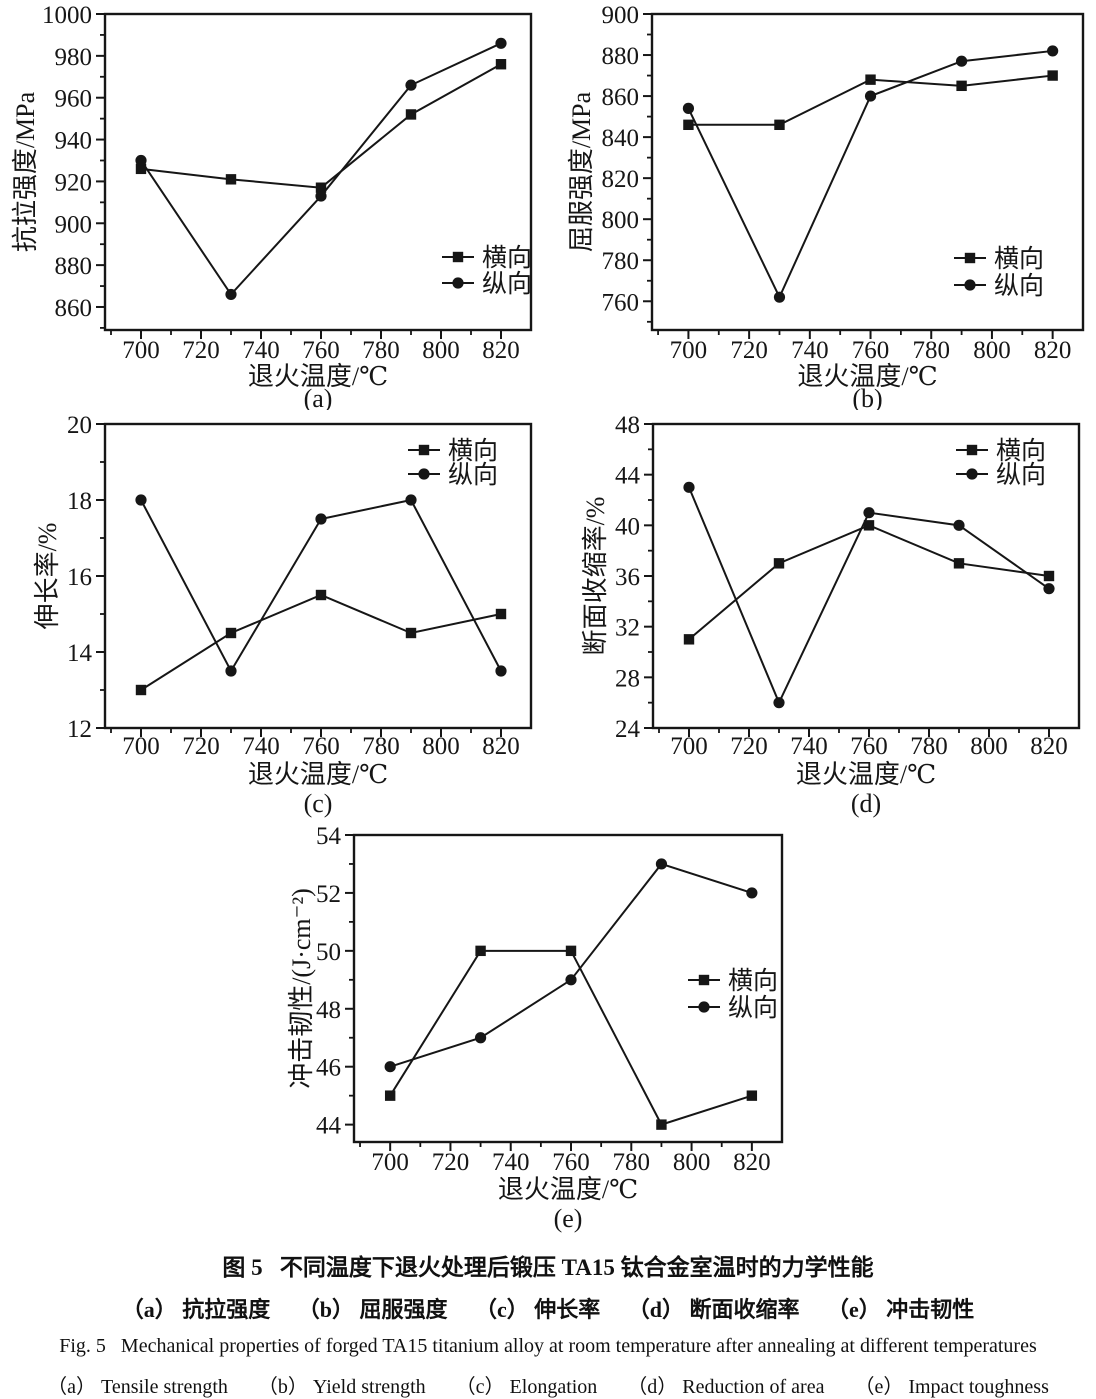 This screenshot has height=1399, width=1096. Describe the element at coordinates (318, 397) in the screenshot. I see `chart-sublabel: (a)` at that location.